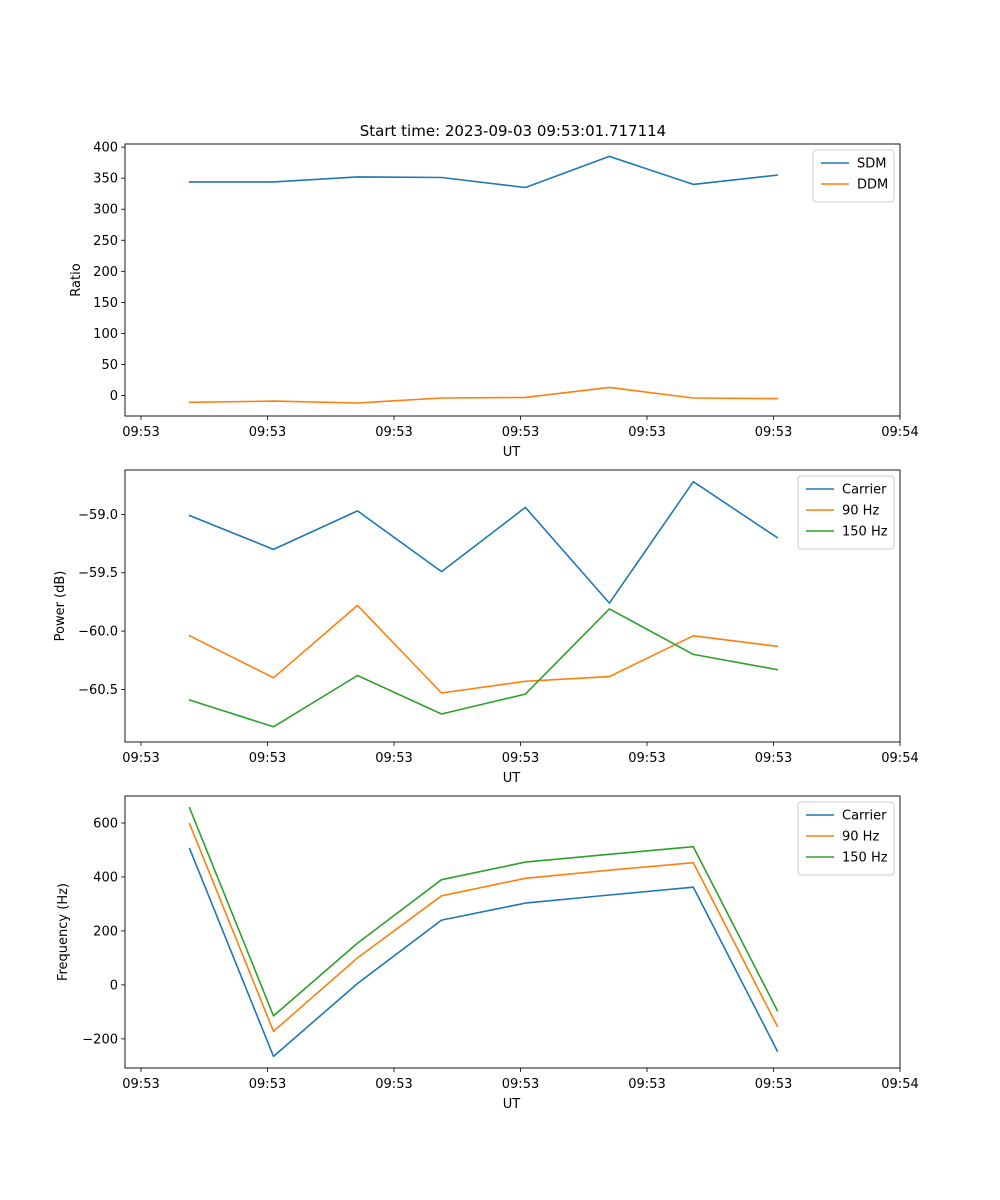  Describe the element at coordinates (105, 931) in the screenshot. I see `frequency-y-tick-label: 200` at that location.